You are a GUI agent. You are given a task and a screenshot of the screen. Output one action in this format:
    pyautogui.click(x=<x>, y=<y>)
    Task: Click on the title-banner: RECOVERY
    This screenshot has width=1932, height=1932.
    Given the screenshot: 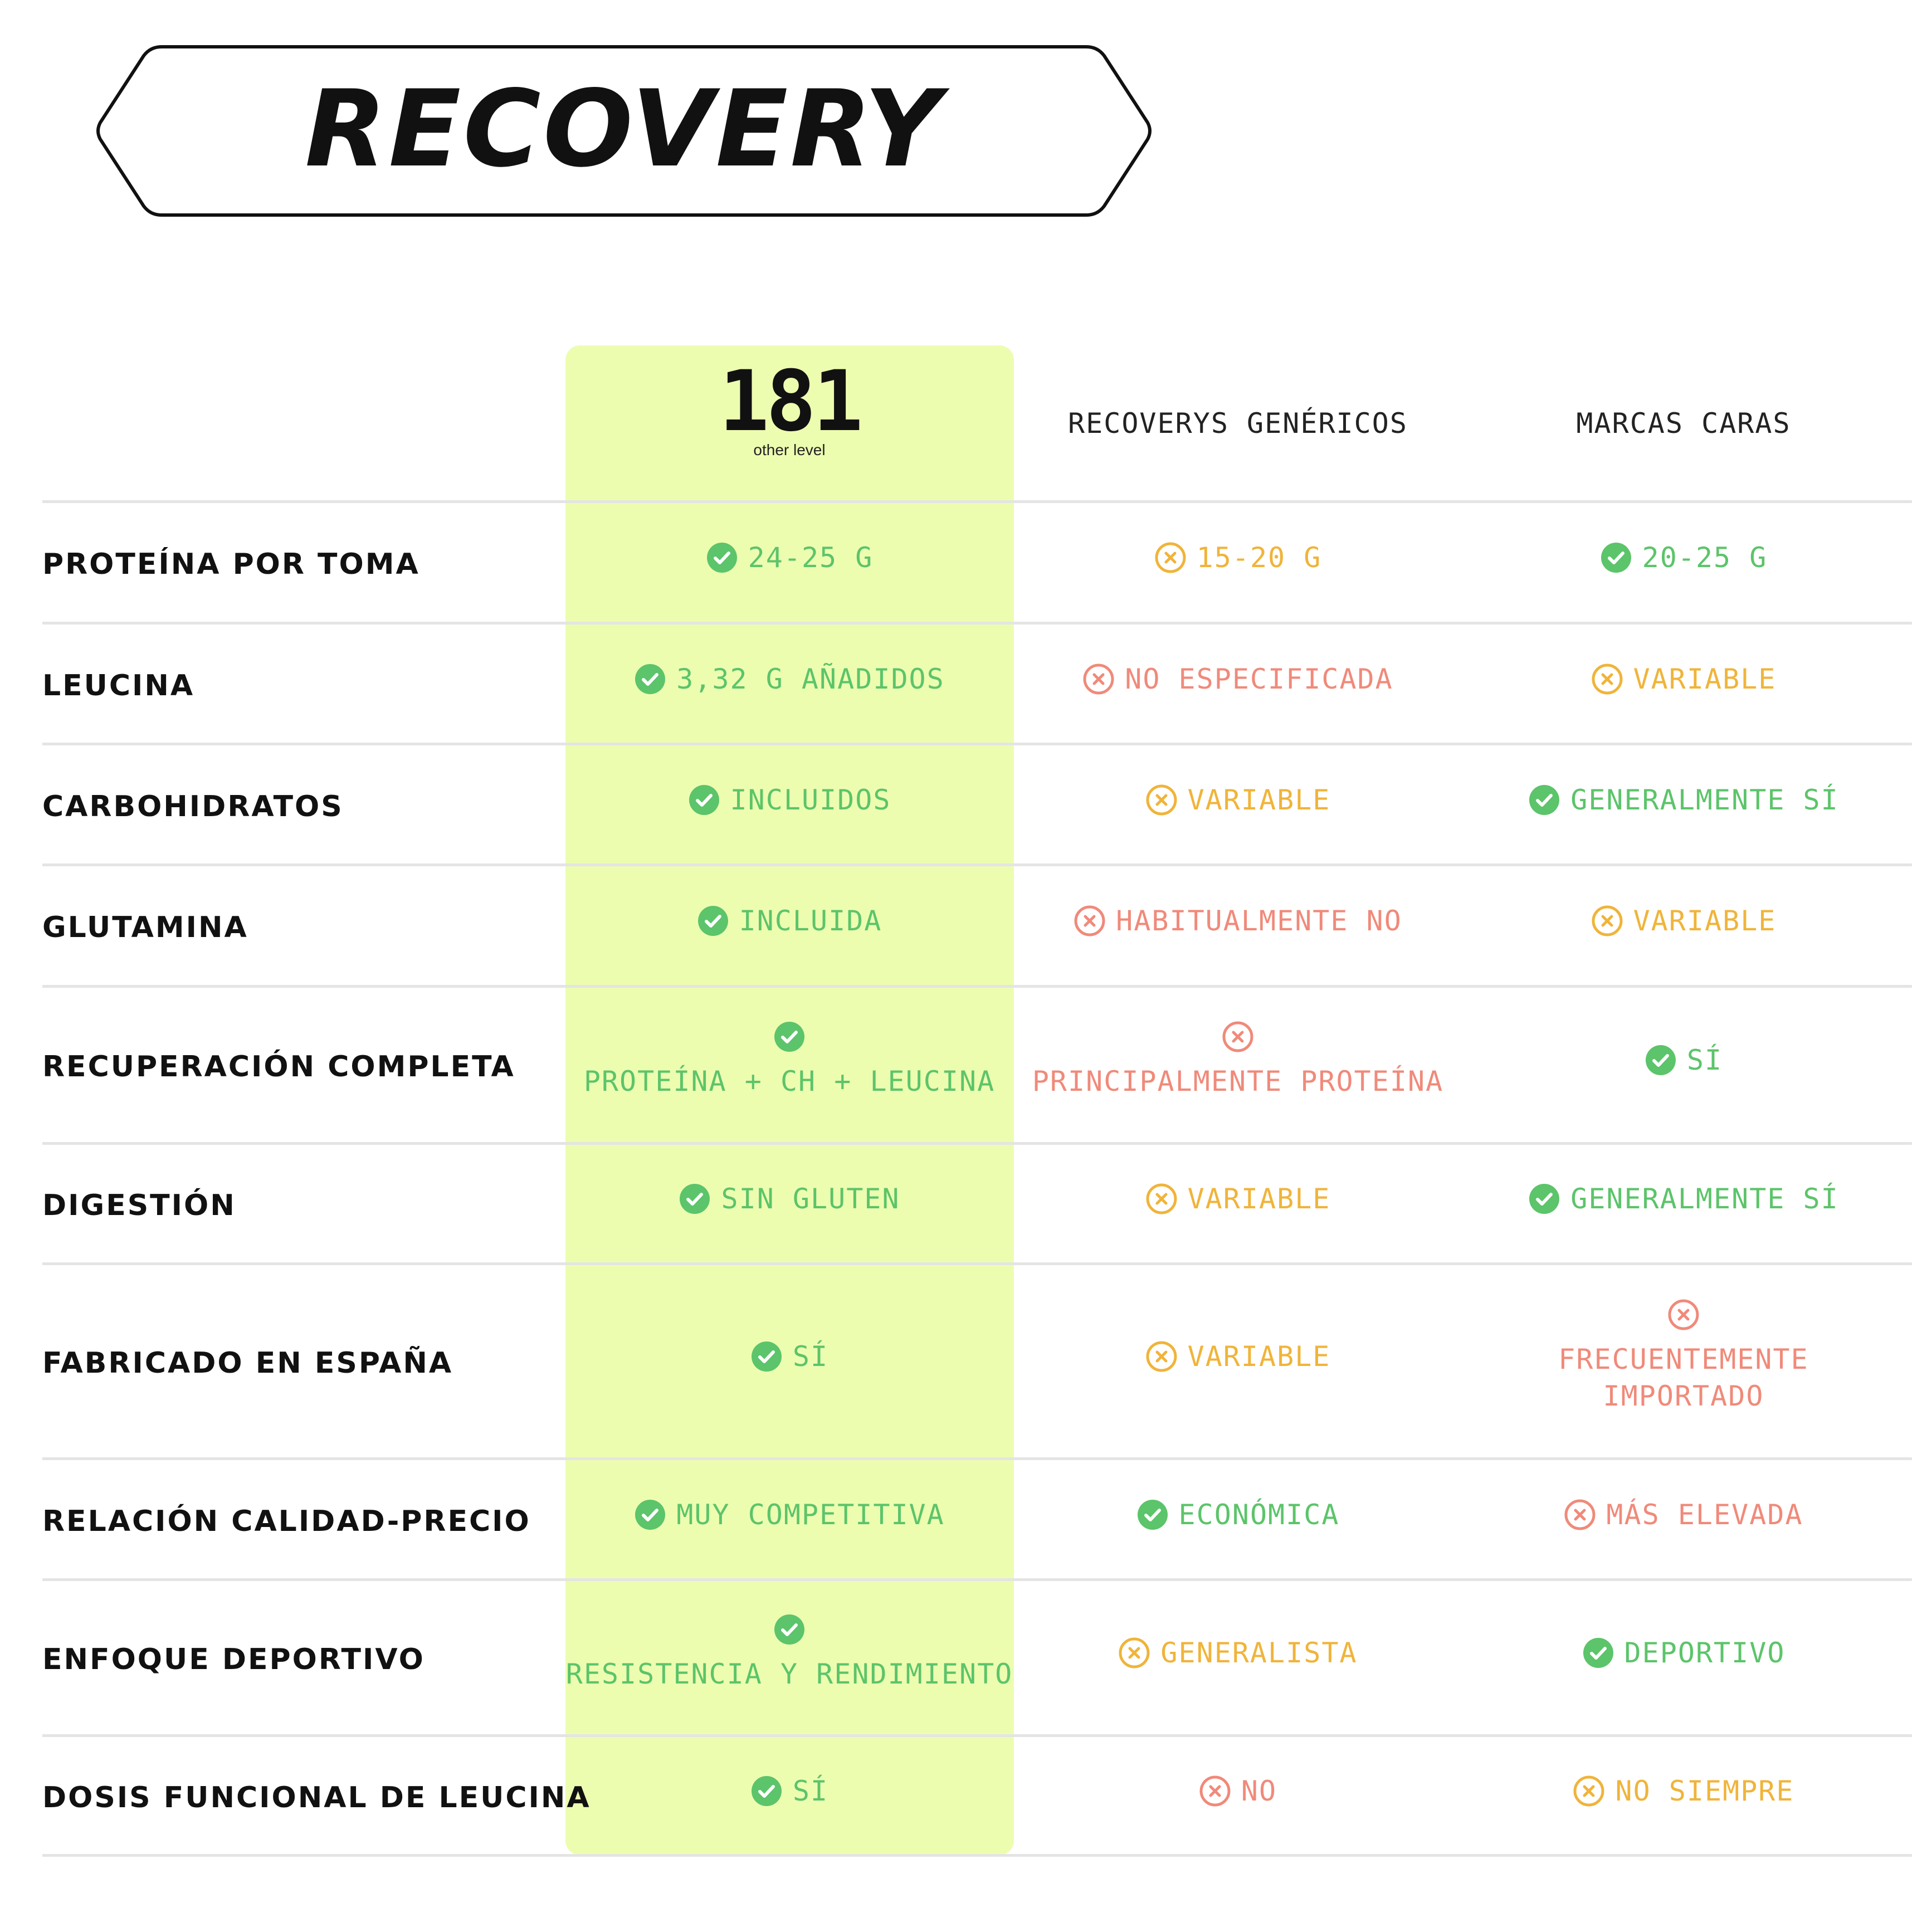 What is the action you would take?
    pyautogui.click(x=624, y=131)
    